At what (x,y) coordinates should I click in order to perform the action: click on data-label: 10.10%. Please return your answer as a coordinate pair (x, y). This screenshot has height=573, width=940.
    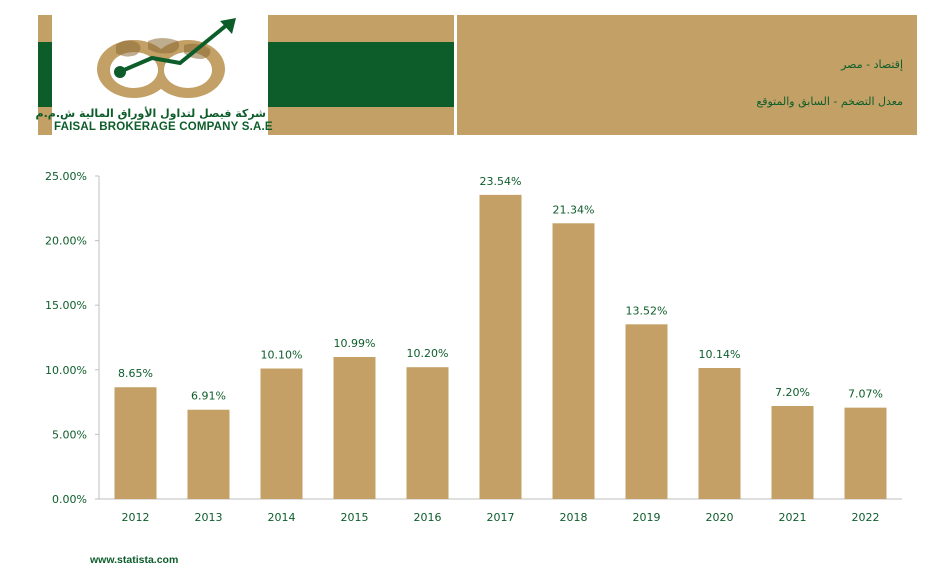
    Looking at the image, I should click on (282, 355).